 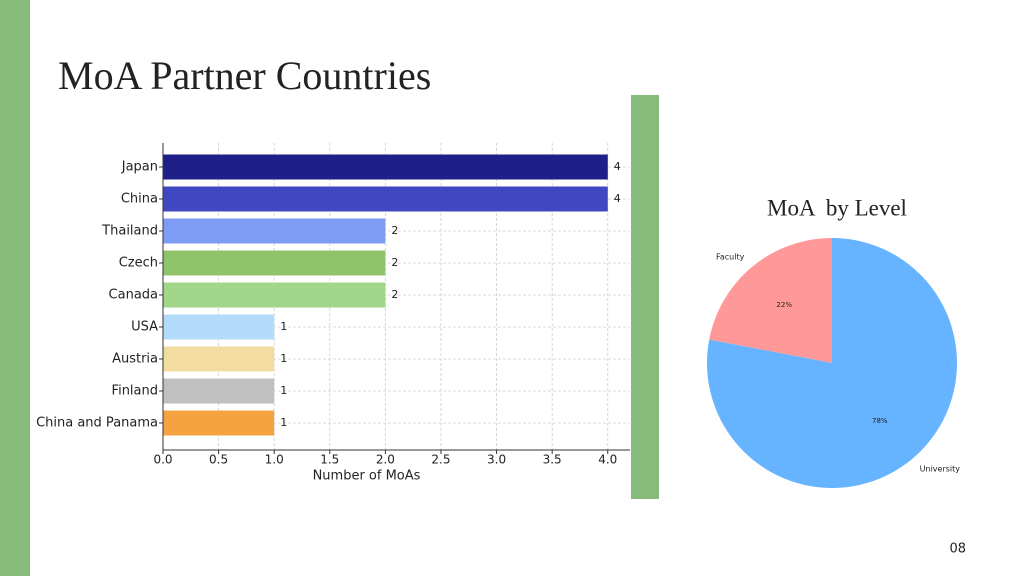 I want to click on y-tick-label: Finland, so click(x=135, y=391).